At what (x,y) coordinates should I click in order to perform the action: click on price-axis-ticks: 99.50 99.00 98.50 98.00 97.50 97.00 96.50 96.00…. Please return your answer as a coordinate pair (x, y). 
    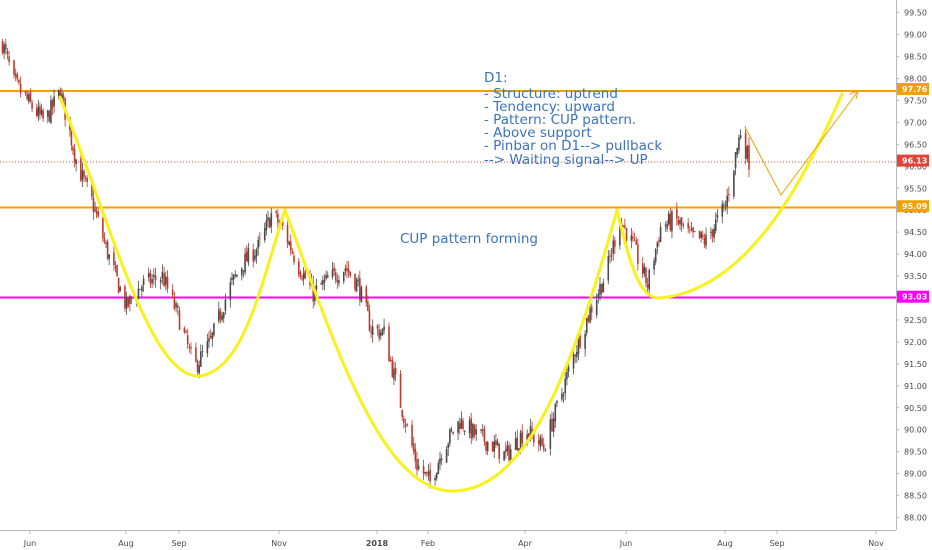
    Looking at the image, I should click on (911, 266).